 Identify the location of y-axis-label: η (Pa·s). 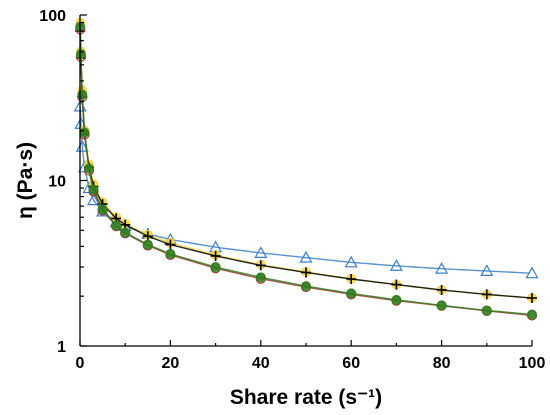
(25, 180).